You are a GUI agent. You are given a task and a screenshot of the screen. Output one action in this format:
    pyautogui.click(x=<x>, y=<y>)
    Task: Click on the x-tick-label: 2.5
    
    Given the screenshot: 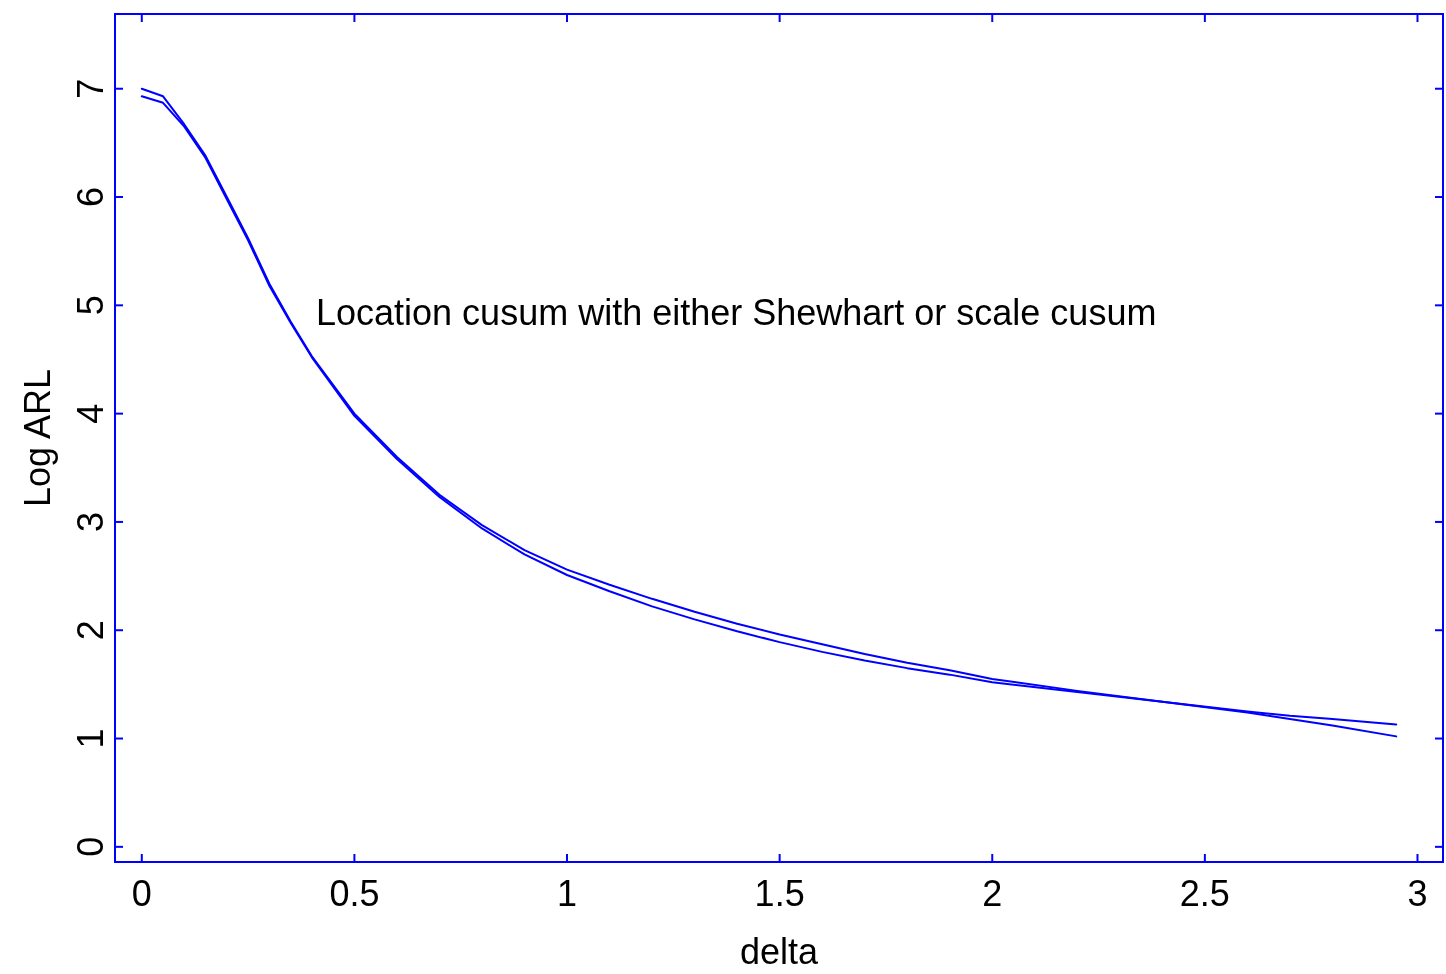 What is the action you would take?
    pyautogui.click(x=1204, y=893)
    